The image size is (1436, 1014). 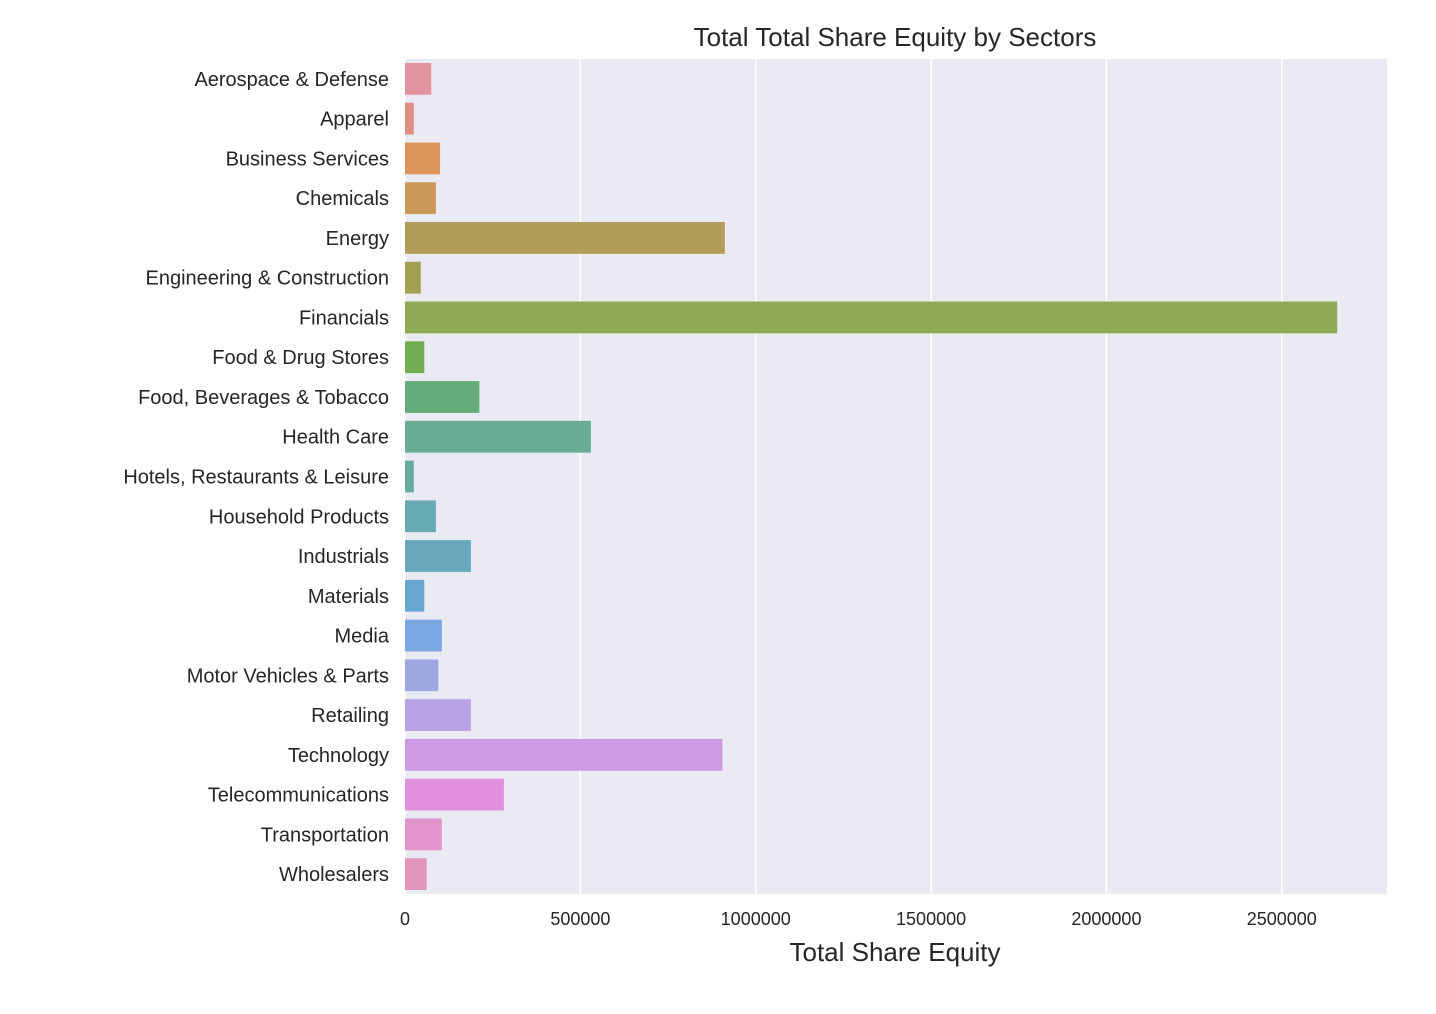 What do you see at coordinates (1282, 919) in the screenshot?
I see `x-tick-label-5: 2500000` at bounding box center [1282, 919].